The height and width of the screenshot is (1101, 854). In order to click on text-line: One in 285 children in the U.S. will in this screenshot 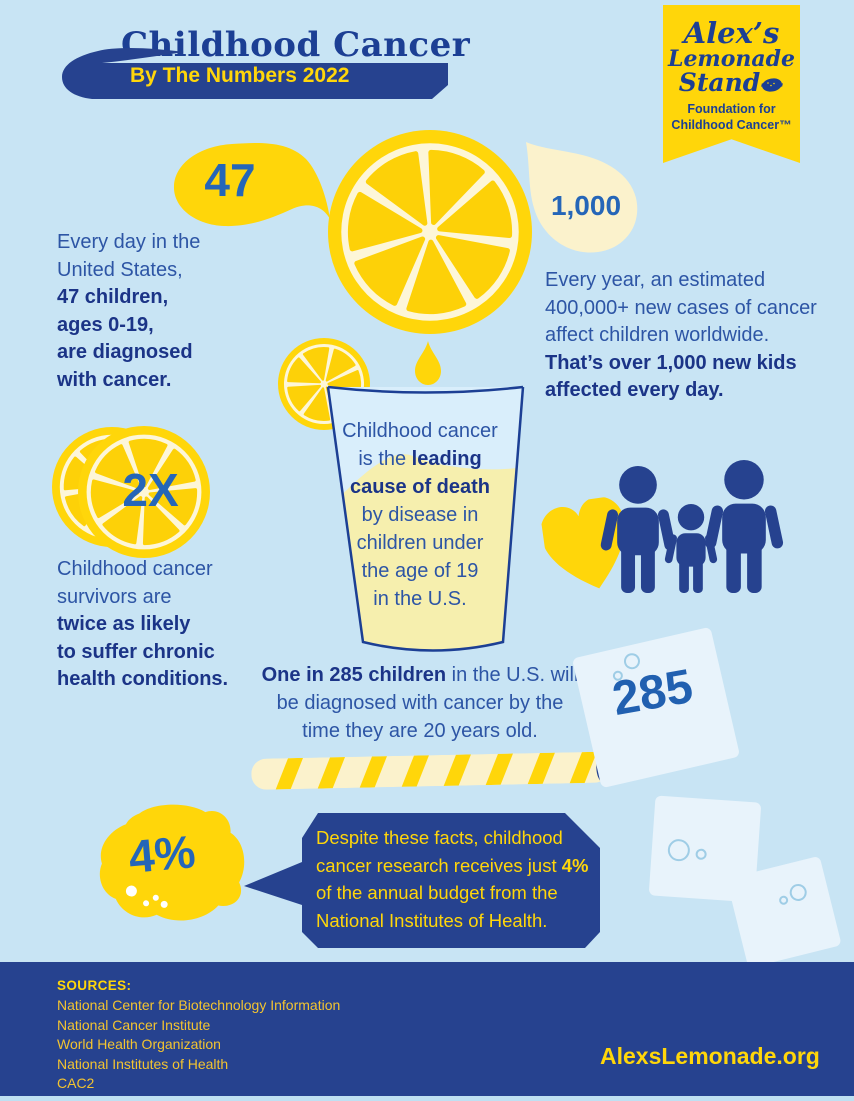, I will do `click(420, 675)`.